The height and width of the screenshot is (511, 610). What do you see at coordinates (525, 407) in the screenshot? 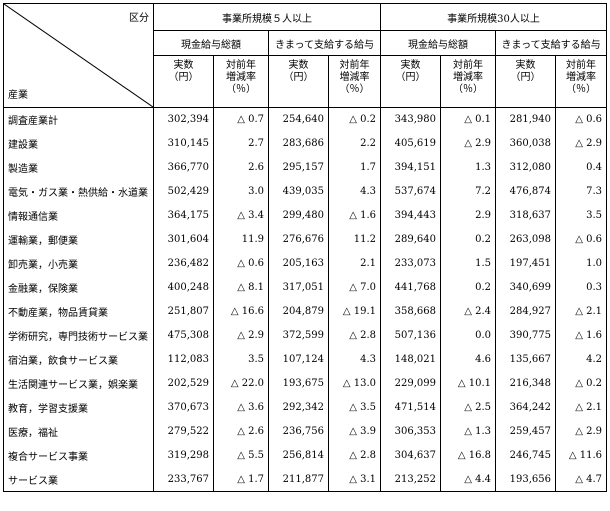
I see `actual-value-cell: 364,242` at bounding box center [525, 407].